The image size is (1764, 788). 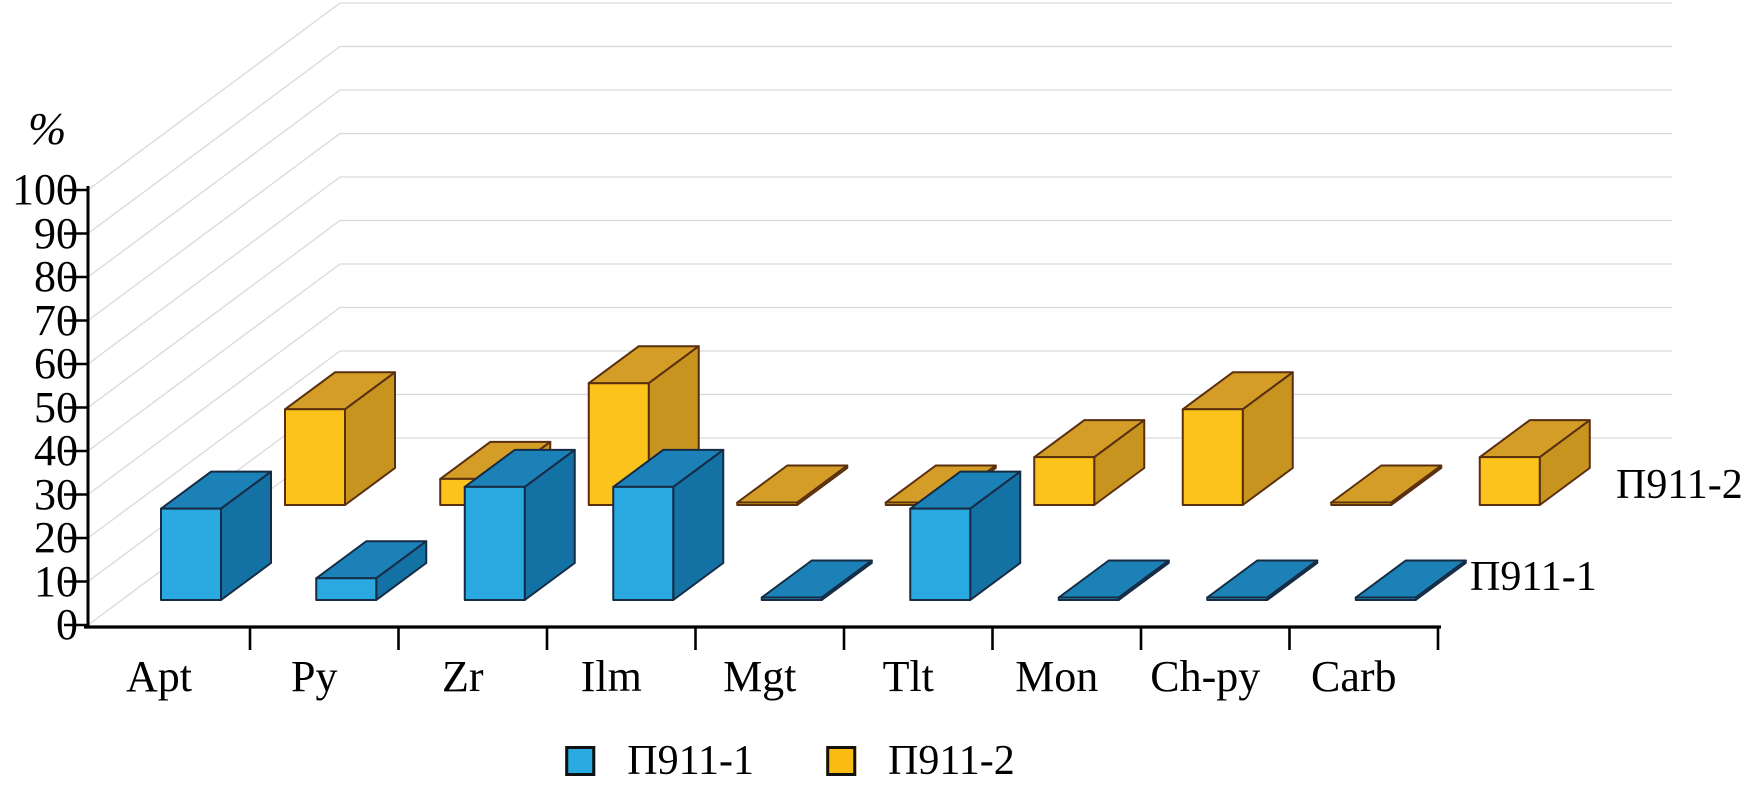 What do you see at coordinates (1679, 485) in the screenshot?
I see `row-label-back-series: П911-2` at bounding box center [1679, 485].